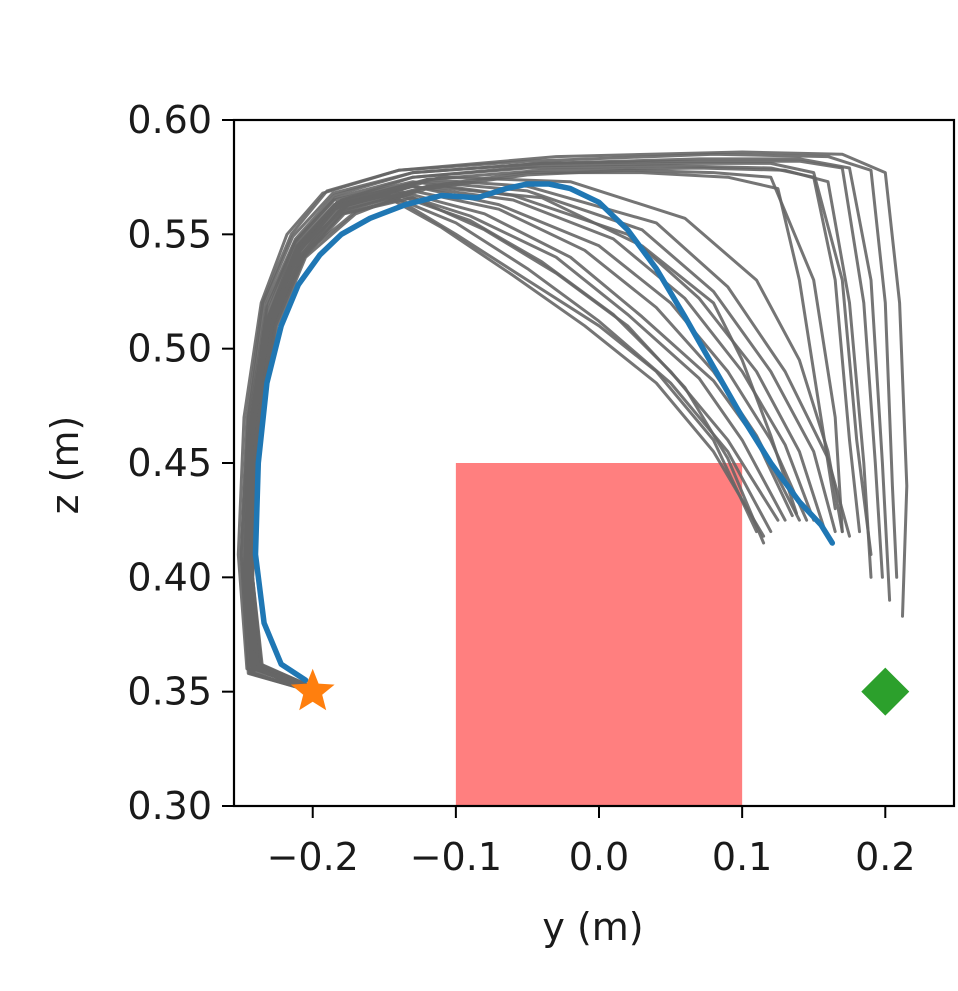 The width and height of the screenshot is (958, 991). What do you see at coordinates (65, 465) in the screenshot?
I see `y-axis-label: z (m)` at bounding box center [65, 465].